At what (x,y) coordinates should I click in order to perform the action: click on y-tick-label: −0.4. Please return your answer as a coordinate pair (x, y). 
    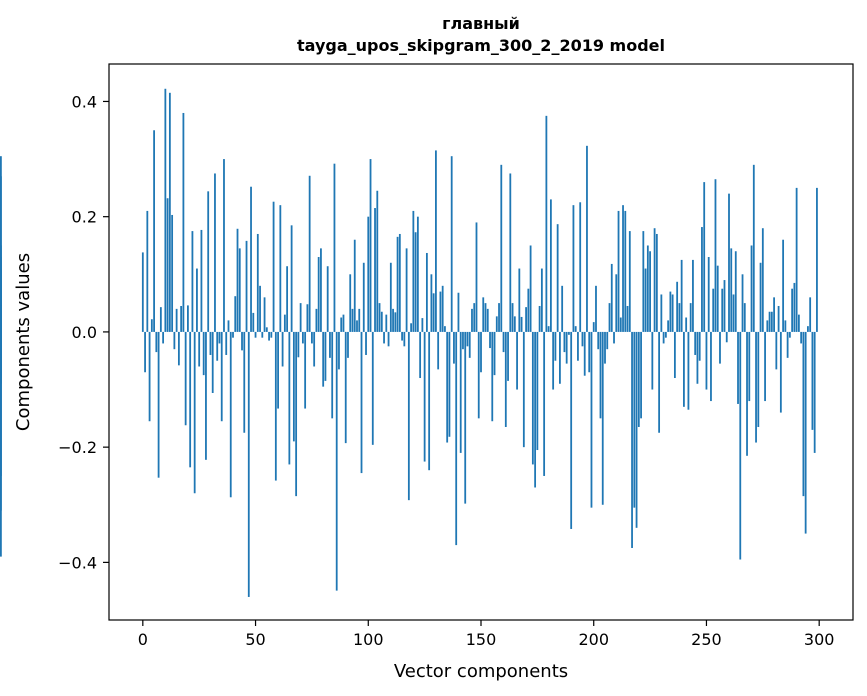
    Looking at the image, I should click on (77, 562).